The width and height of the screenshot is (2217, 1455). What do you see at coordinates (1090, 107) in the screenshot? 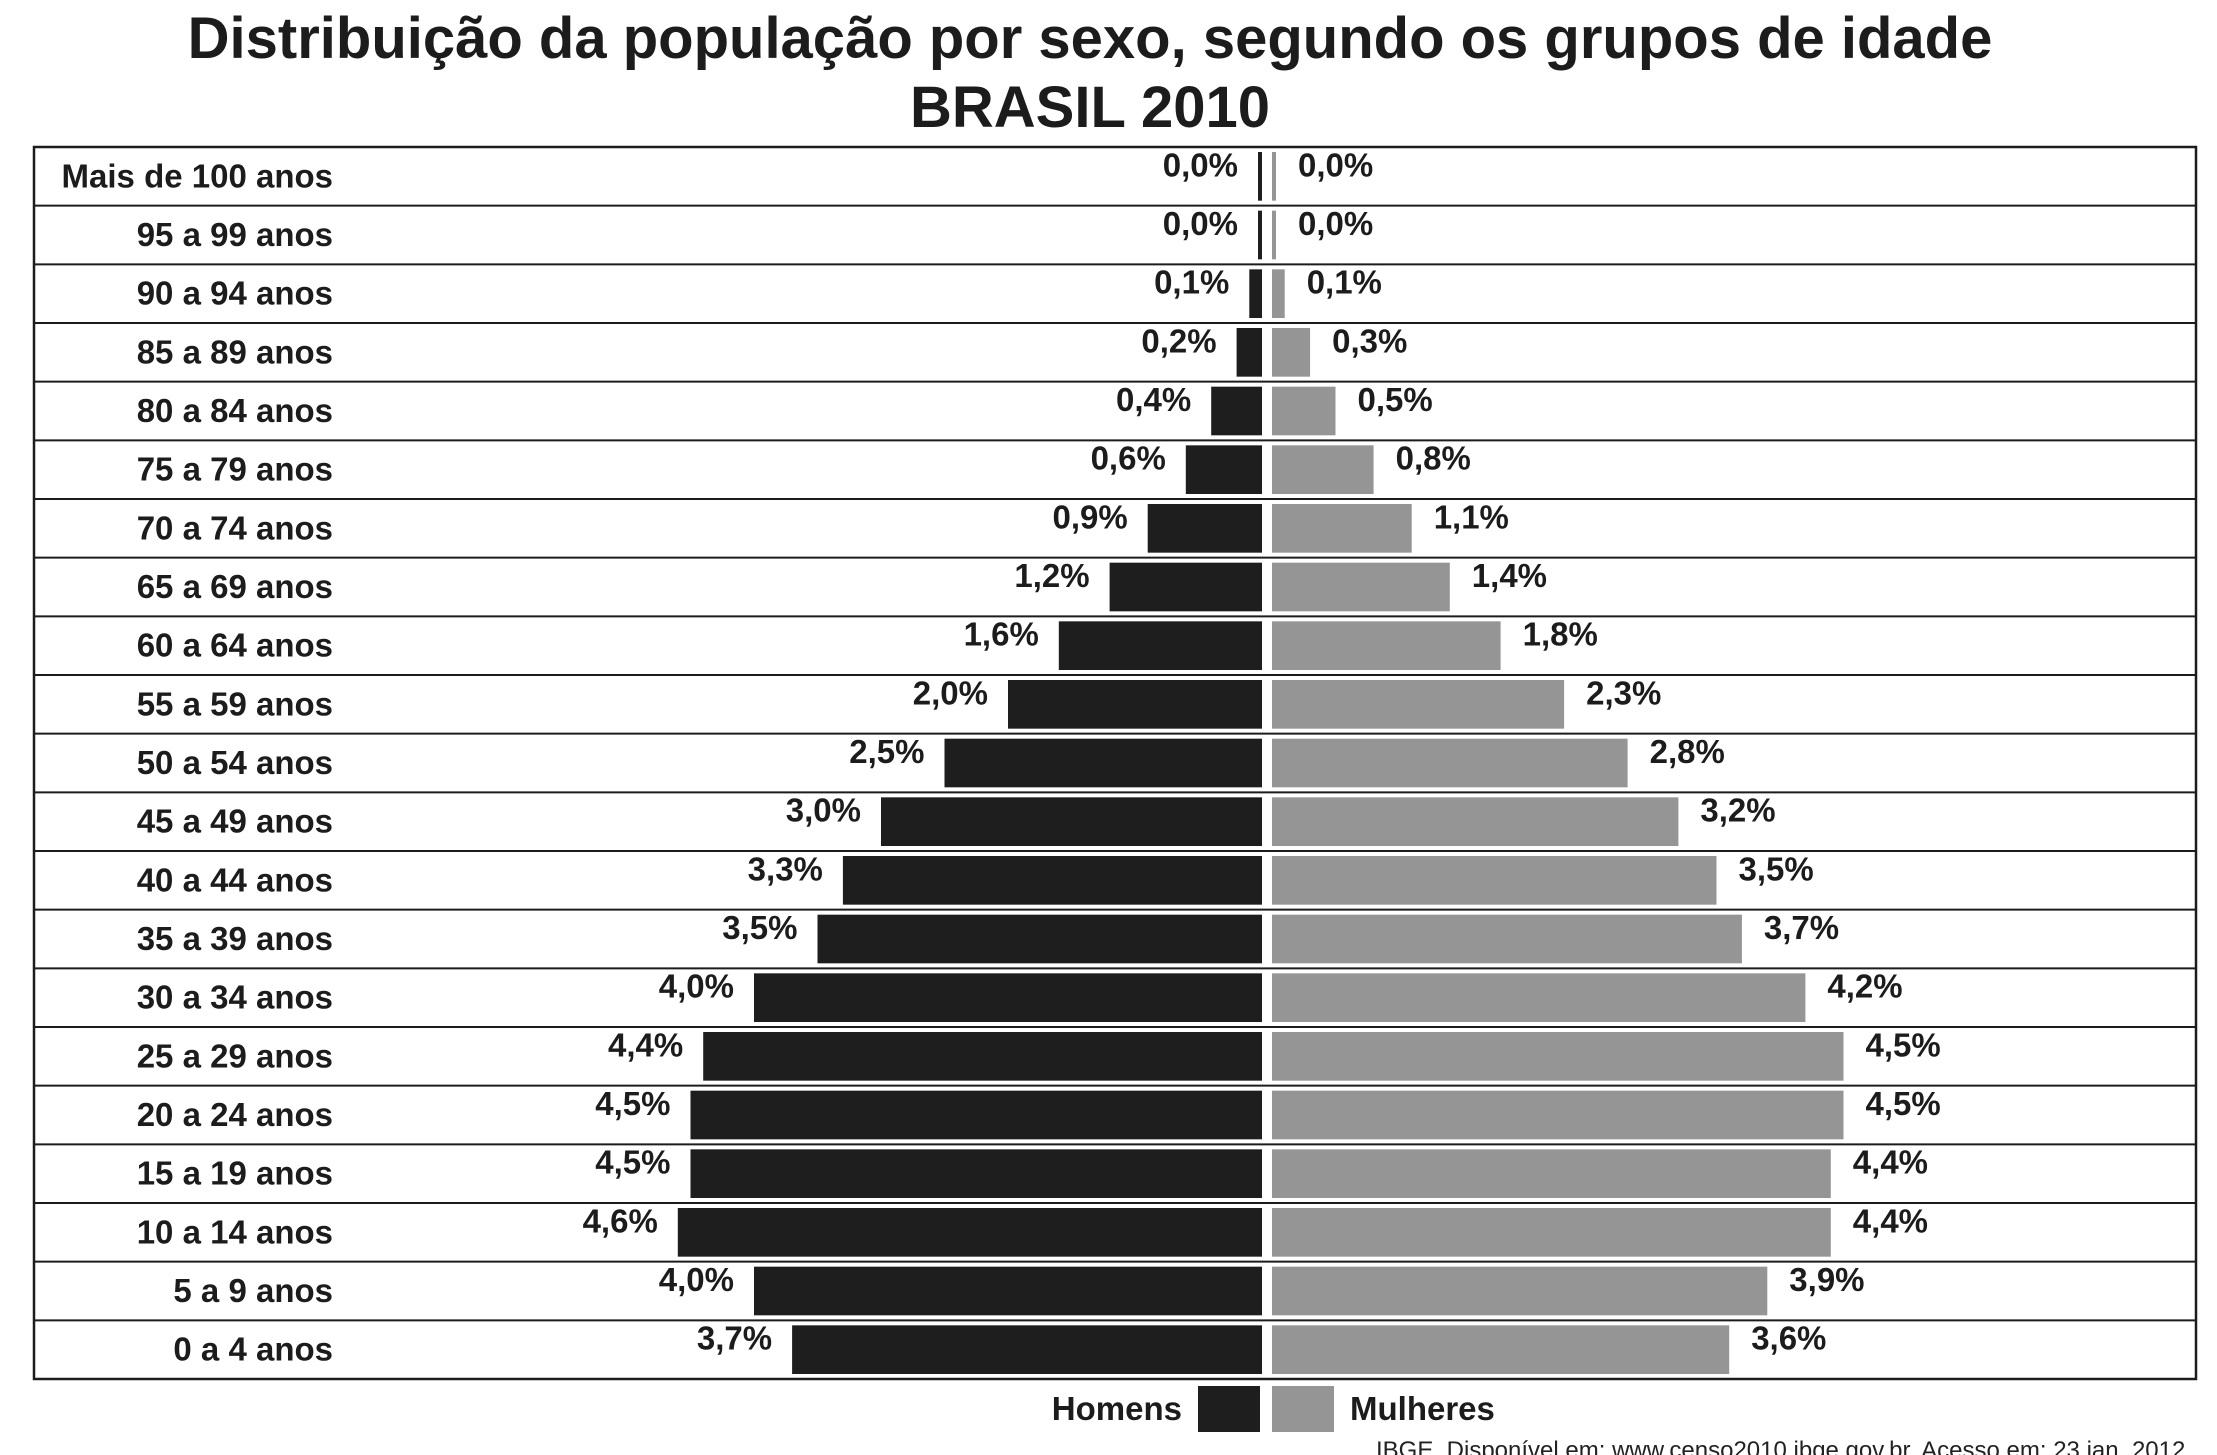
I see `chart-subtitle: BRASIL 2010` at bounding box center [1090, 107].